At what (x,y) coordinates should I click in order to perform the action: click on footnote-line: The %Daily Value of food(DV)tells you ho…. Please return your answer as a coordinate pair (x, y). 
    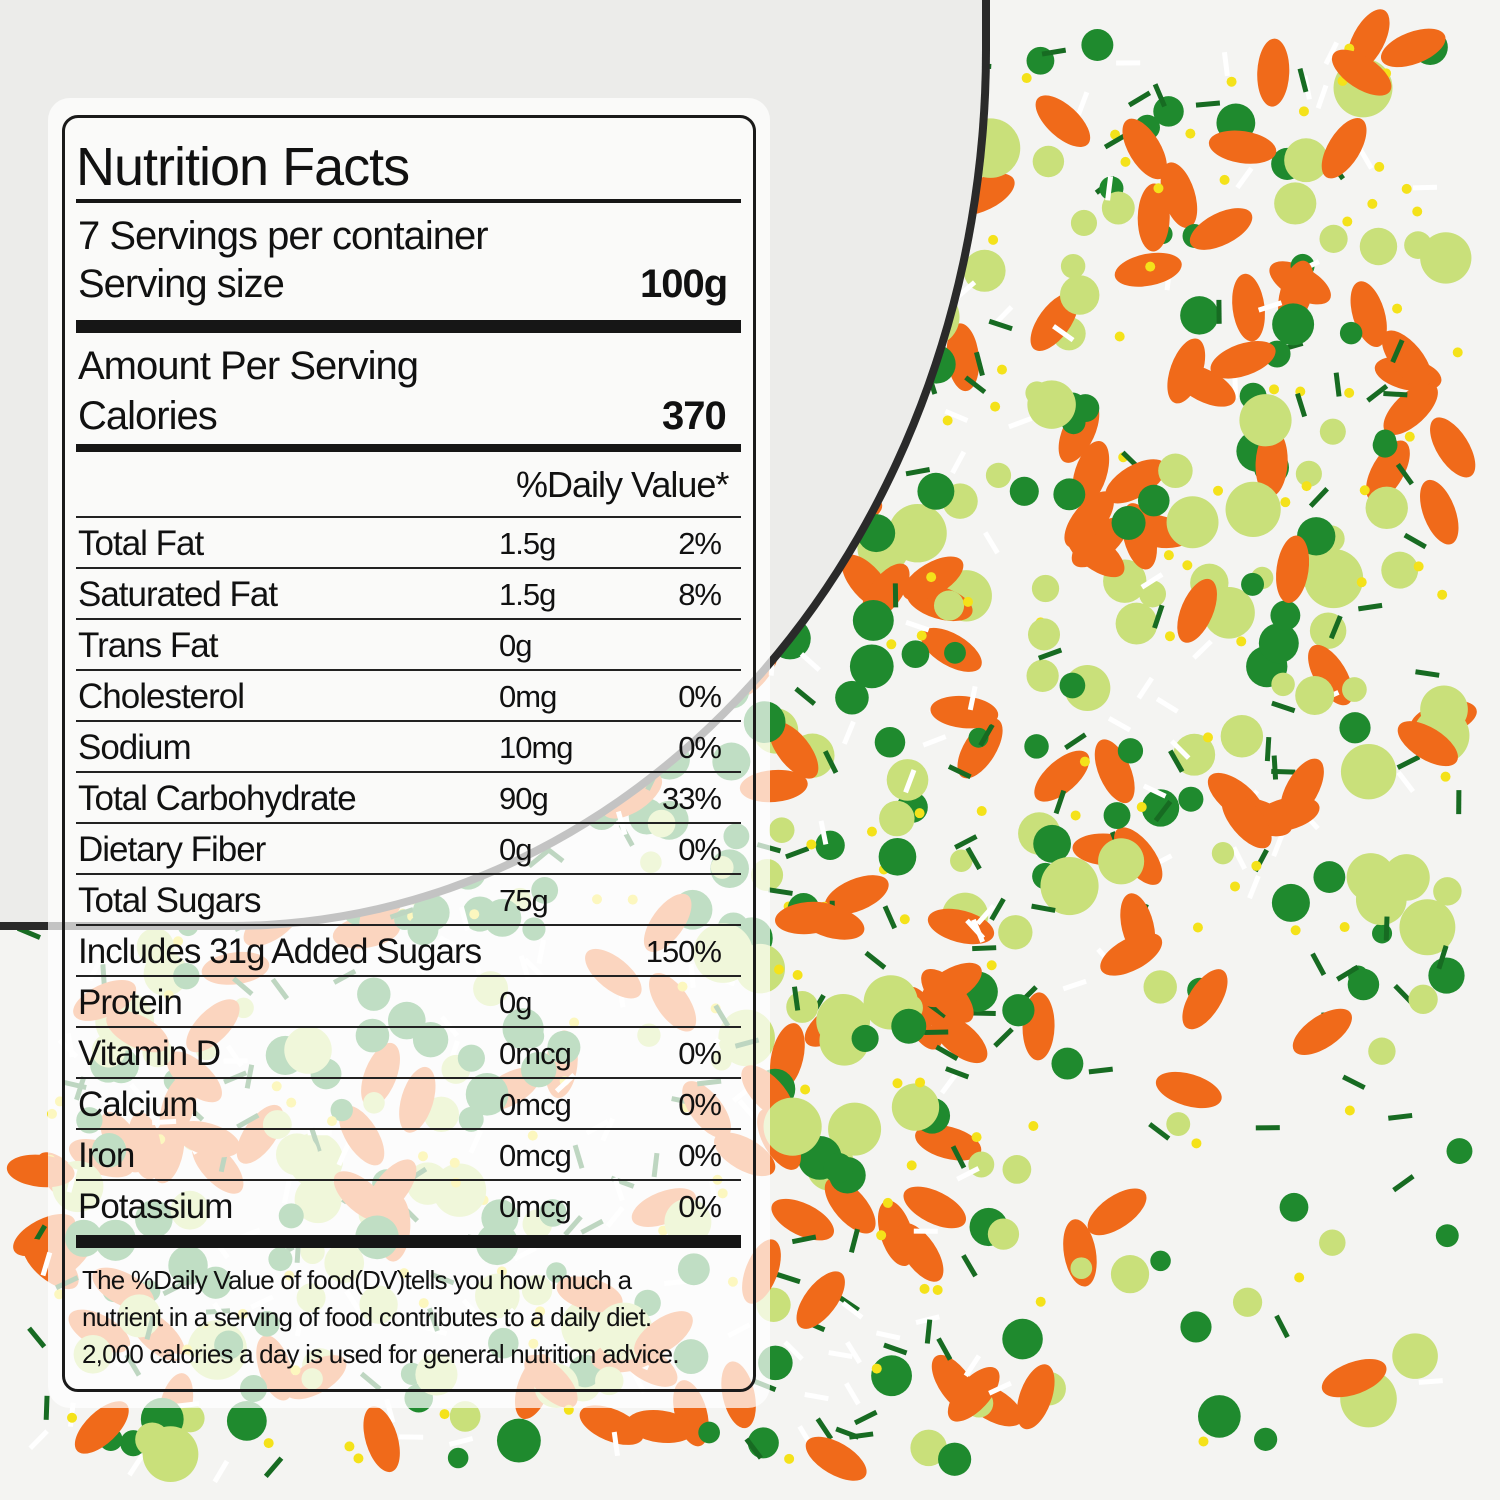
    Looking at the image, I should click on (357, 1280).